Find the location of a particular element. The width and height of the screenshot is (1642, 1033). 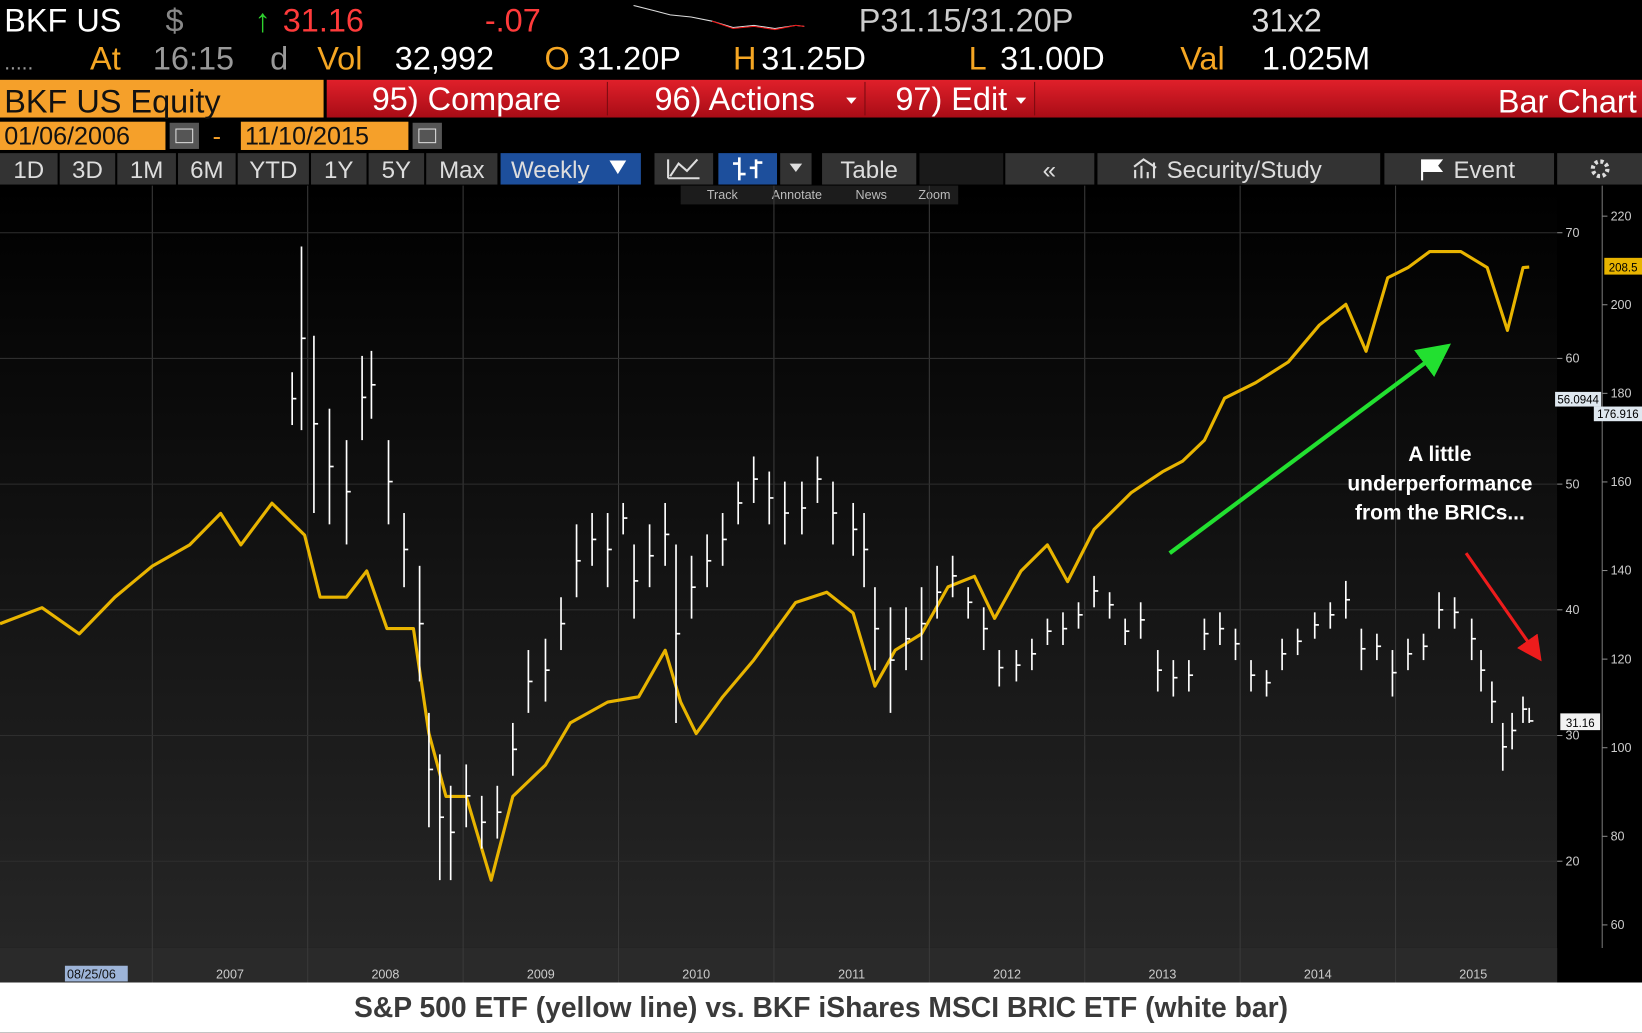

currency: $ is located at coordinates (174, 21).